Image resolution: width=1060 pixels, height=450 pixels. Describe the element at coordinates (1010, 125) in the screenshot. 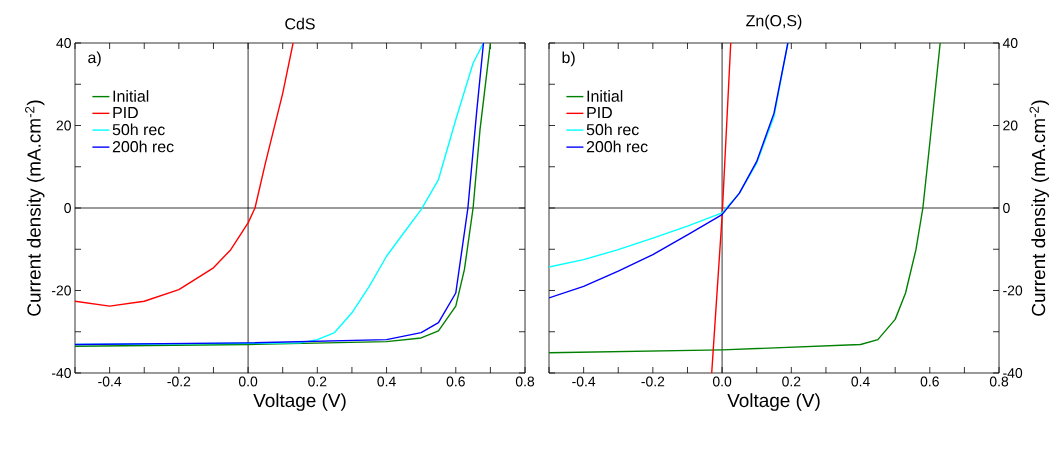

I see `y2-tick-label: 20` at that location.